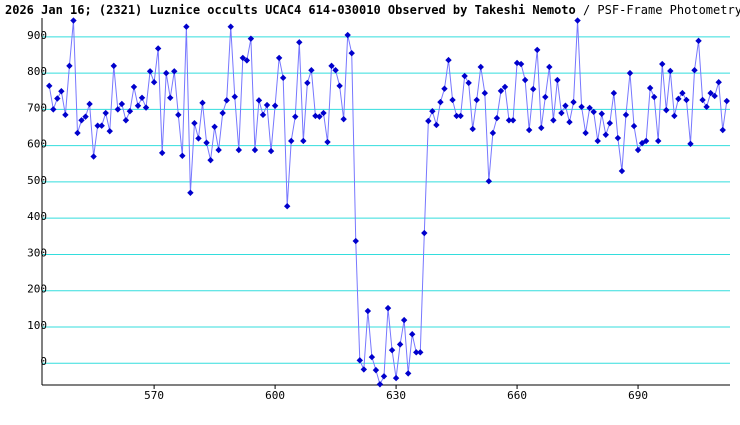 The height and width of the screenshot is (425, 740). What do you see at coordinates (37, 325) in the screenshot?
I see `y-tick-label: 100` at bounding box center [37, 325].